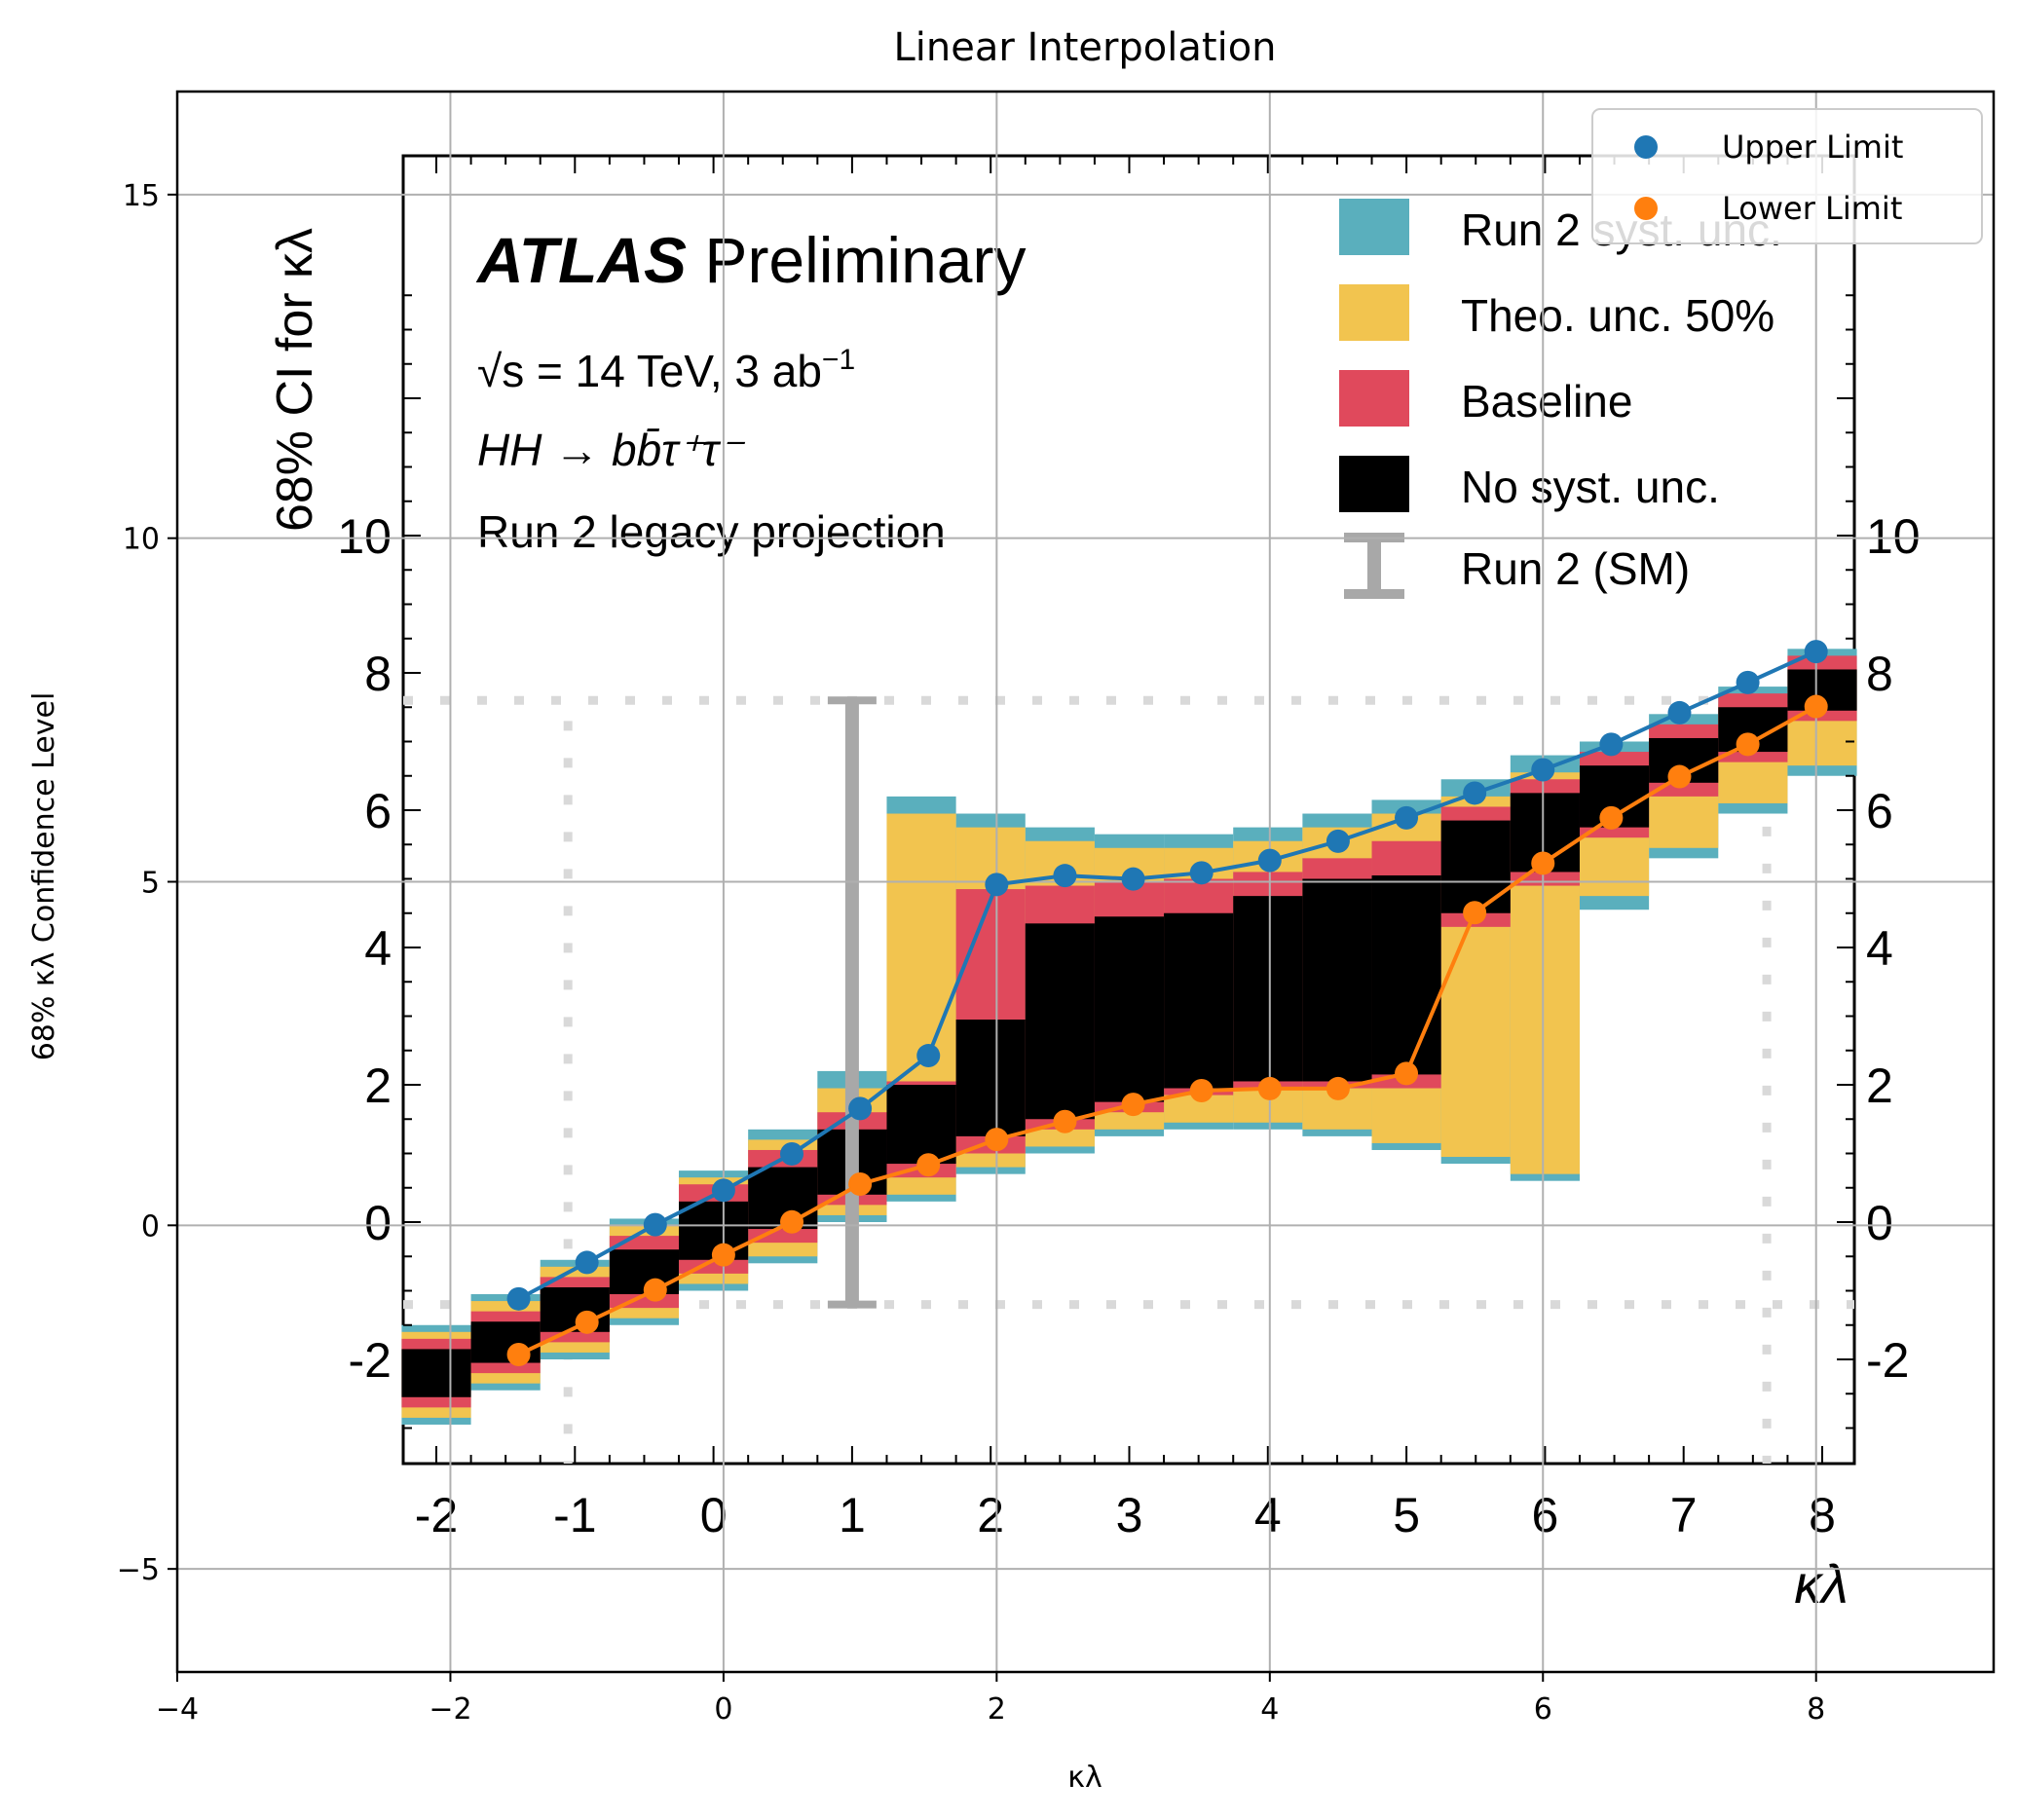 The height and width of the screenshot is (1820, 2017). I want to click on inner-x-tick-label: 2, so click(990, 1515).